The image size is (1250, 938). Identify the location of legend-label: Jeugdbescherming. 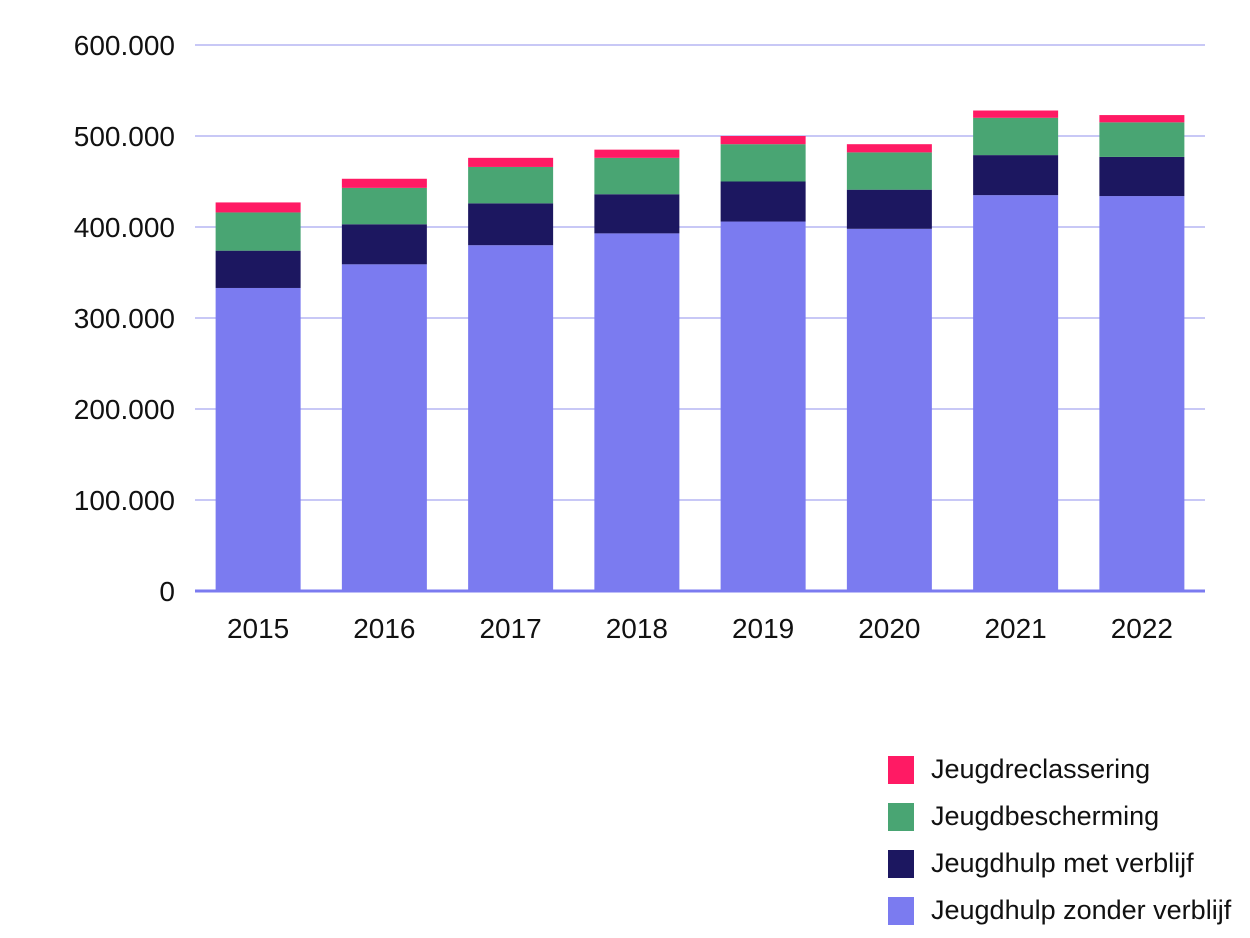
(1045, 816).